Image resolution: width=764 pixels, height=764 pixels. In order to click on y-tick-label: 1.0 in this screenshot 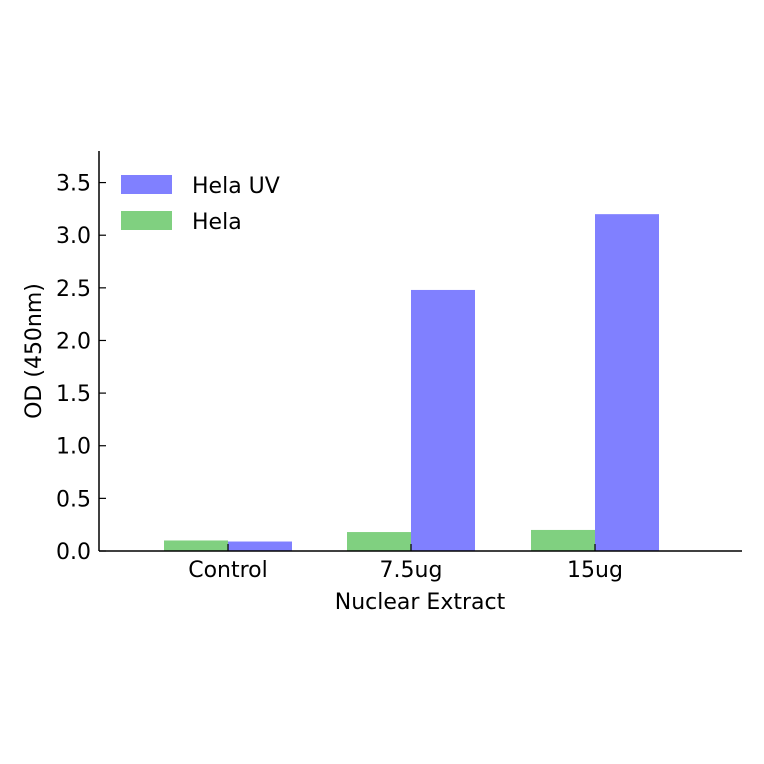, I will do `click(73, 447)`.